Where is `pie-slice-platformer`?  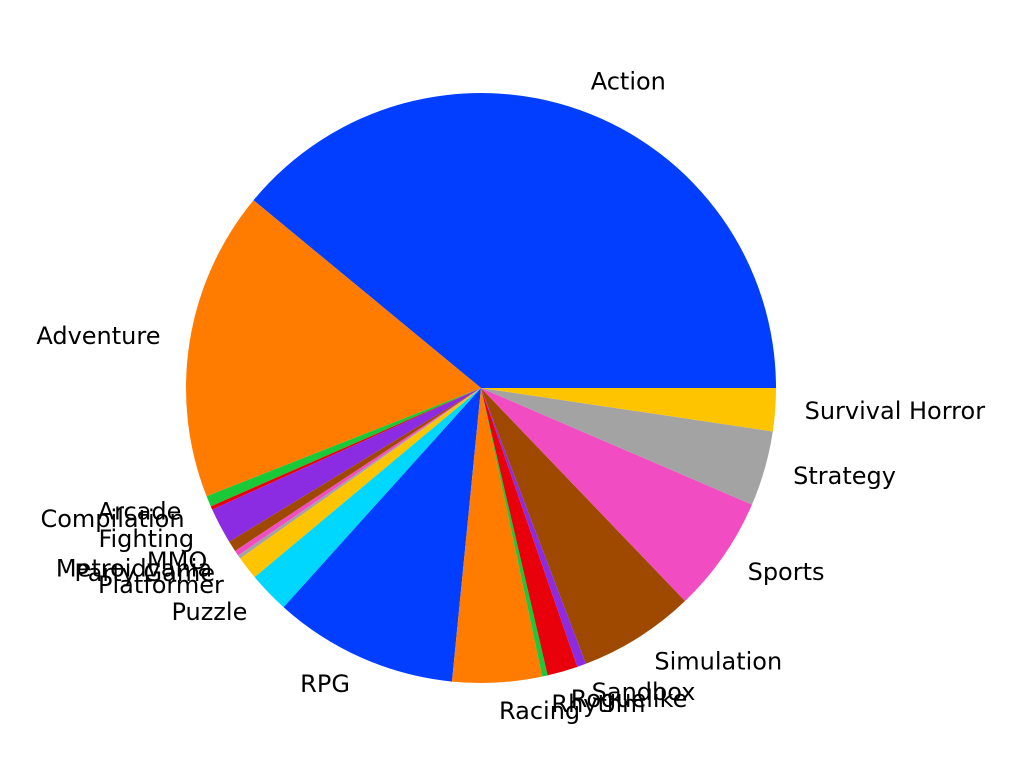 pie-slice-platformer is located at coordinates (360, 483).